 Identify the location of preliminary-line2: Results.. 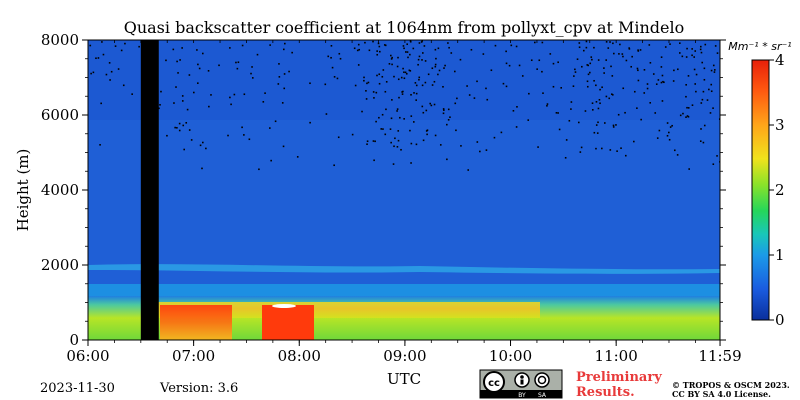
(605, 392).